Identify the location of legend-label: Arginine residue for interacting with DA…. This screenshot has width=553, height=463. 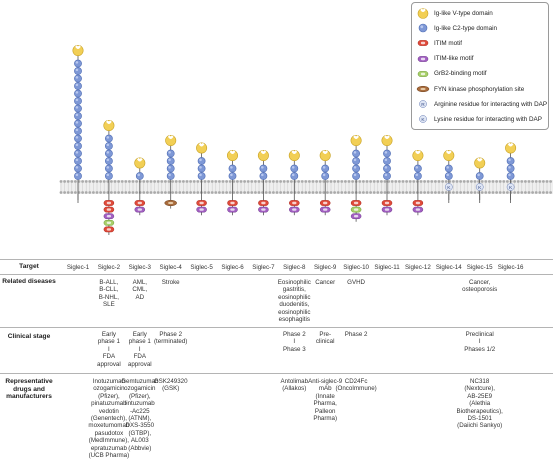
(491, 104).